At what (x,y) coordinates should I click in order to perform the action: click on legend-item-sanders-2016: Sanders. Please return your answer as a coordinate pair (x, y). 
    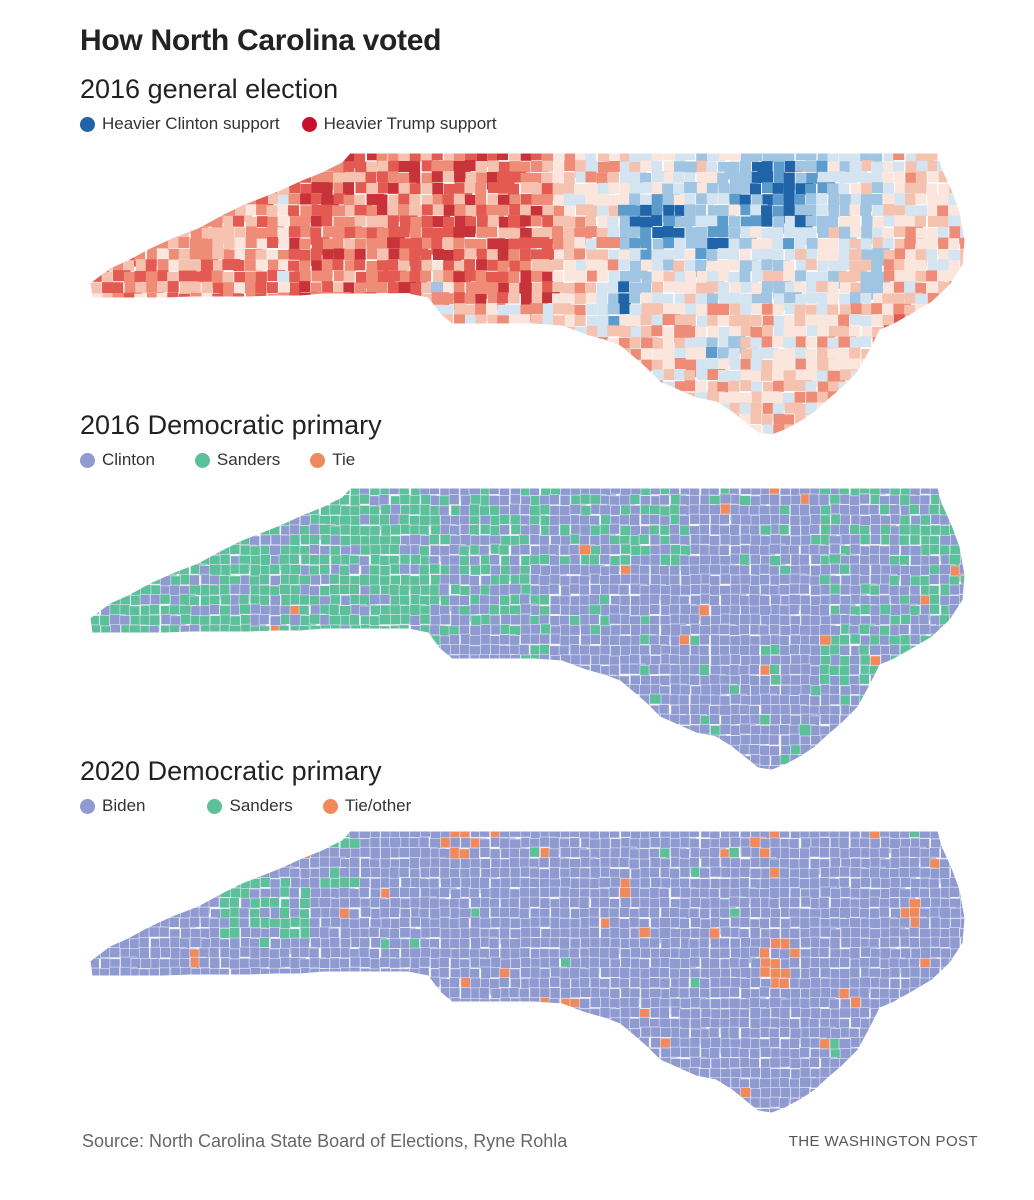
    Looking at the image, I should click on (237, 460).